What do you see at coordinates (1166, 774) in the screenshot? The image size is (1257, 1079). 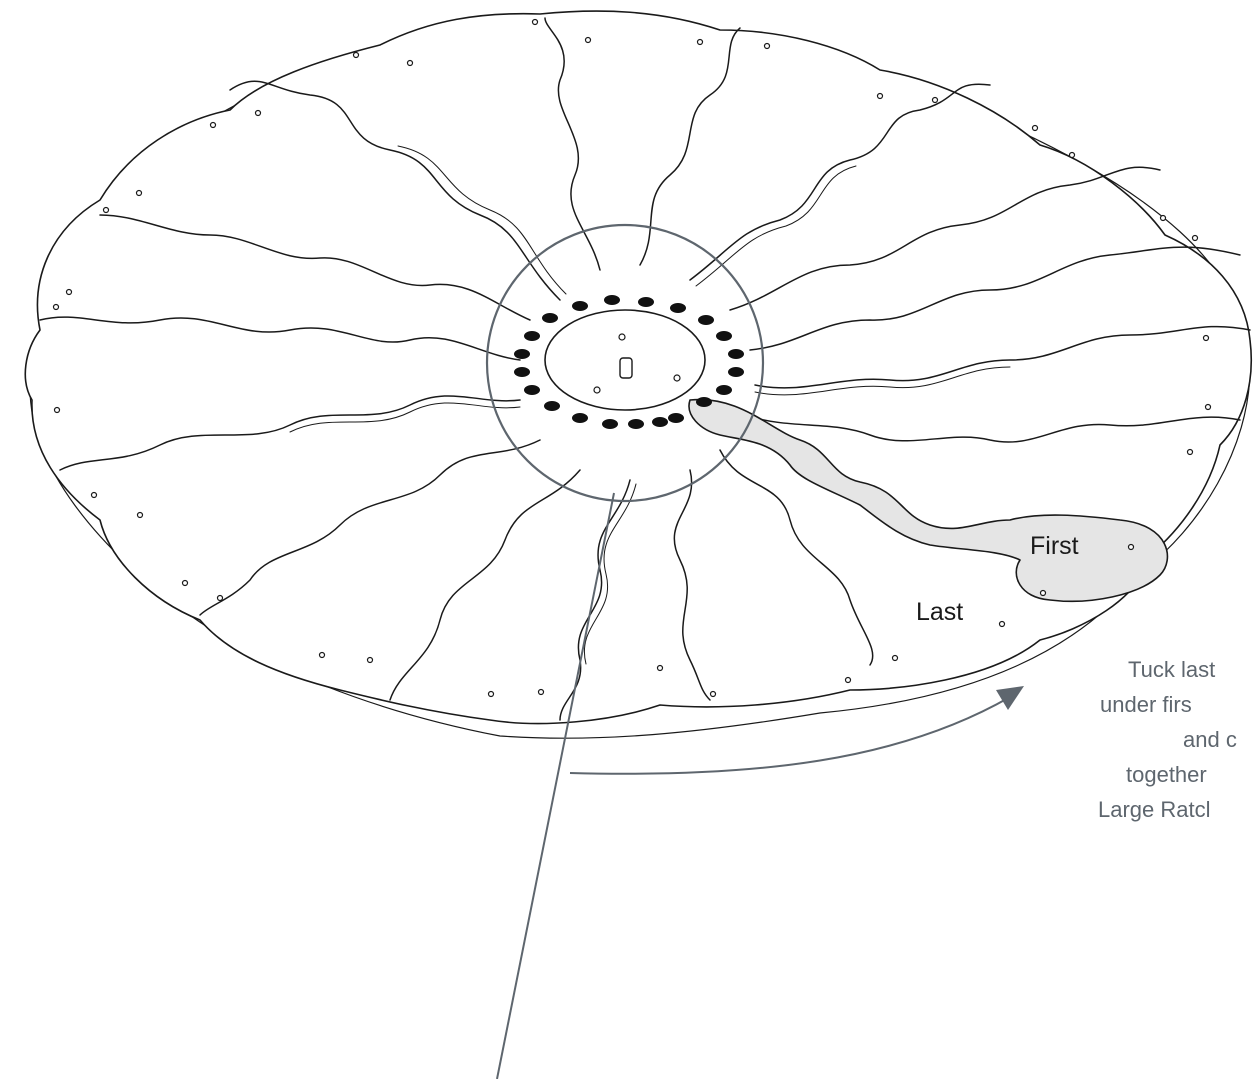 I see `instruction-line-4: together` at bounding box center [1166, 774].